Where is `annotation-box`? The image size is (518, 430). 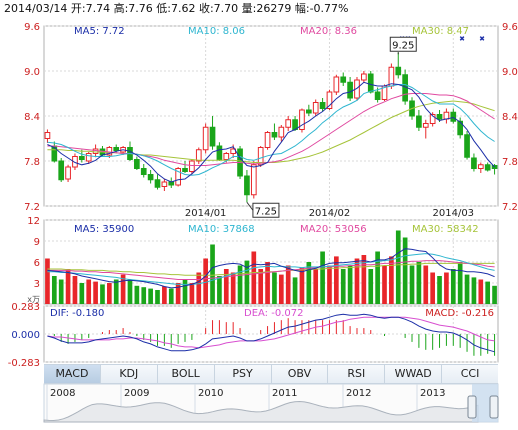 annotation-box is located at coordinates (266, 210).